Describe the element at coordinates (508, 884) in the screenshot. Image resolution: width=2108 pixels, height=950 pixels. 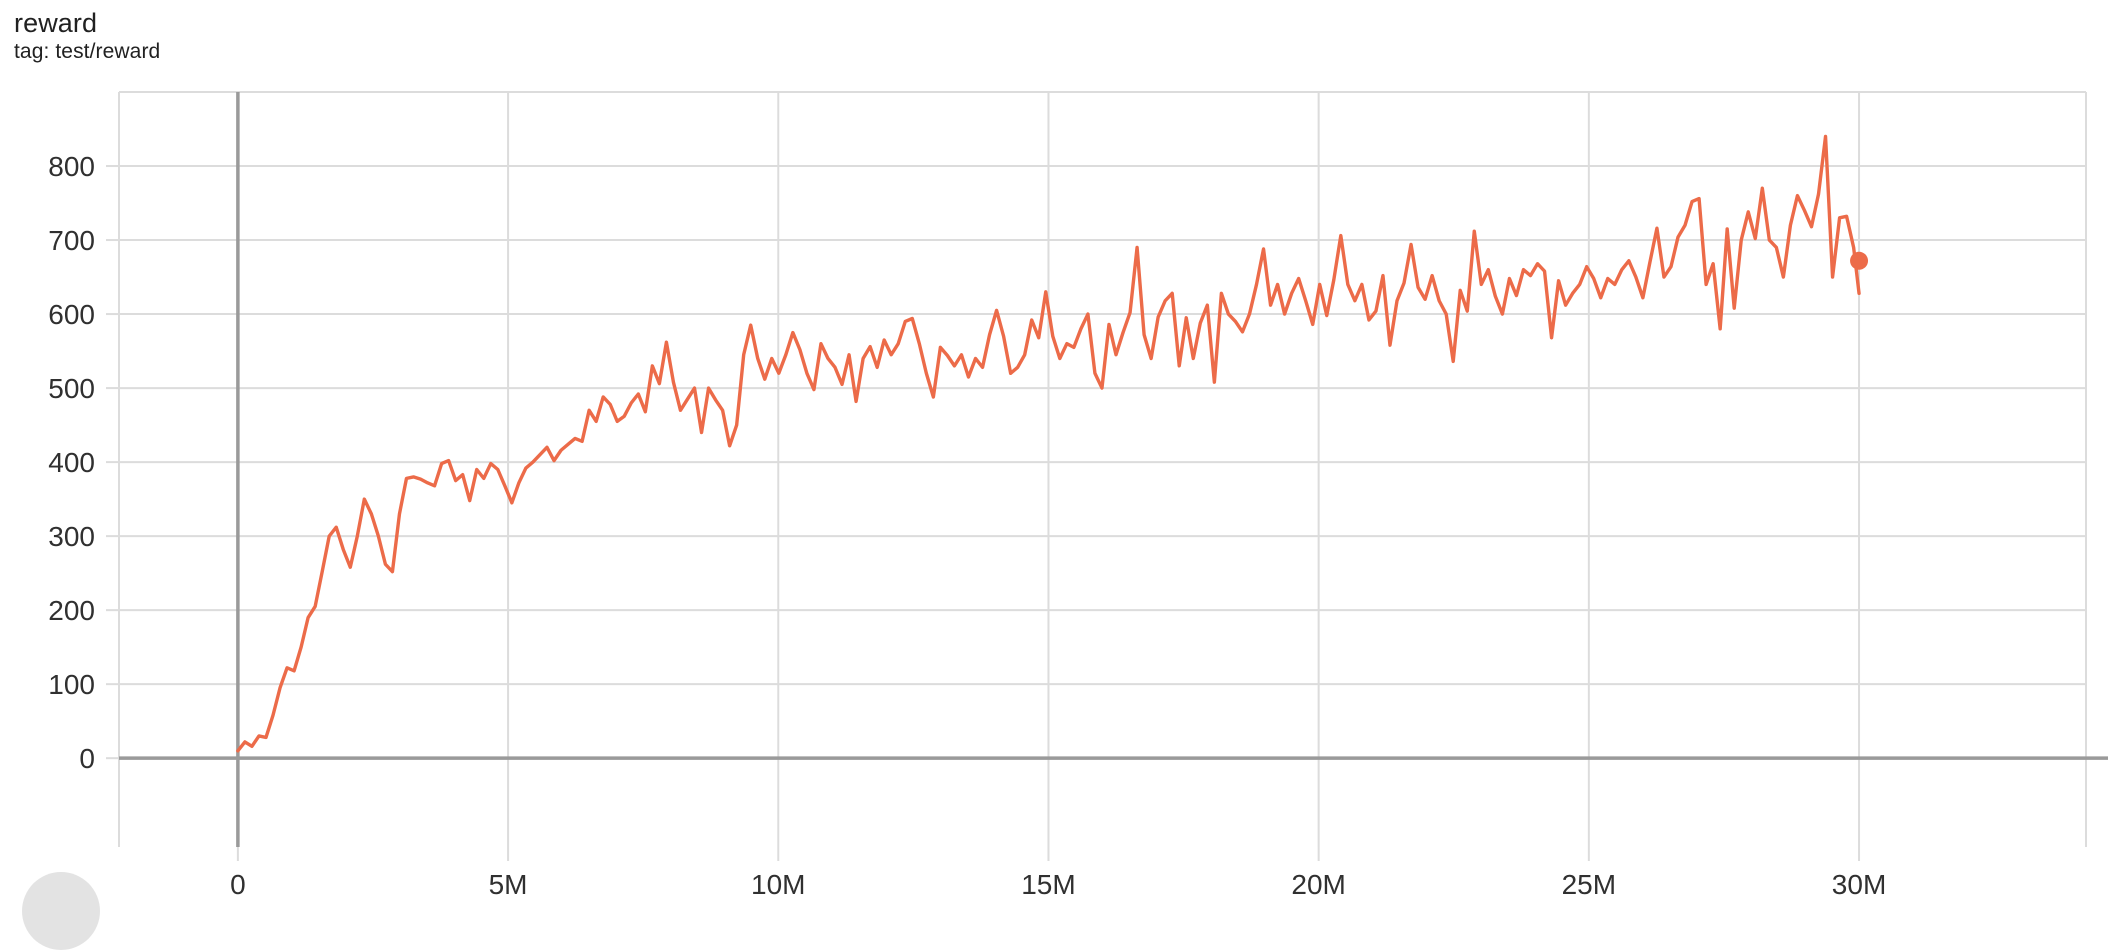
I see `x-tick-label: 5M` at that location.